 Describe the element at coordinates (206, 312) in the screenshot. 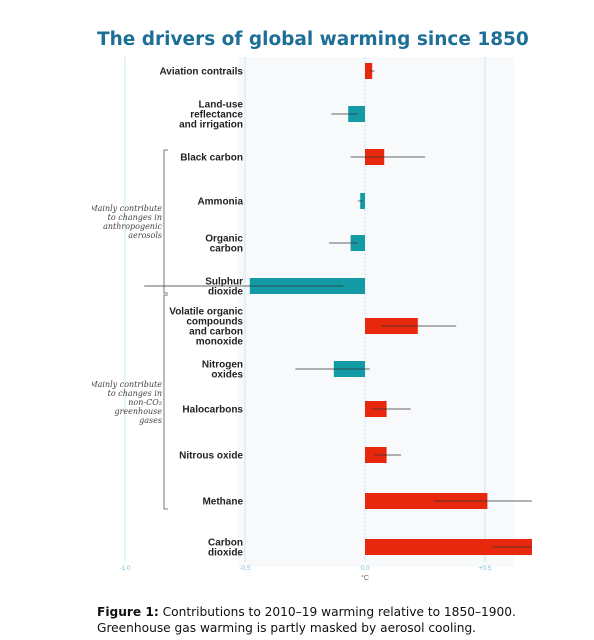

I see `category-label-line: Volatile organic` at that location.